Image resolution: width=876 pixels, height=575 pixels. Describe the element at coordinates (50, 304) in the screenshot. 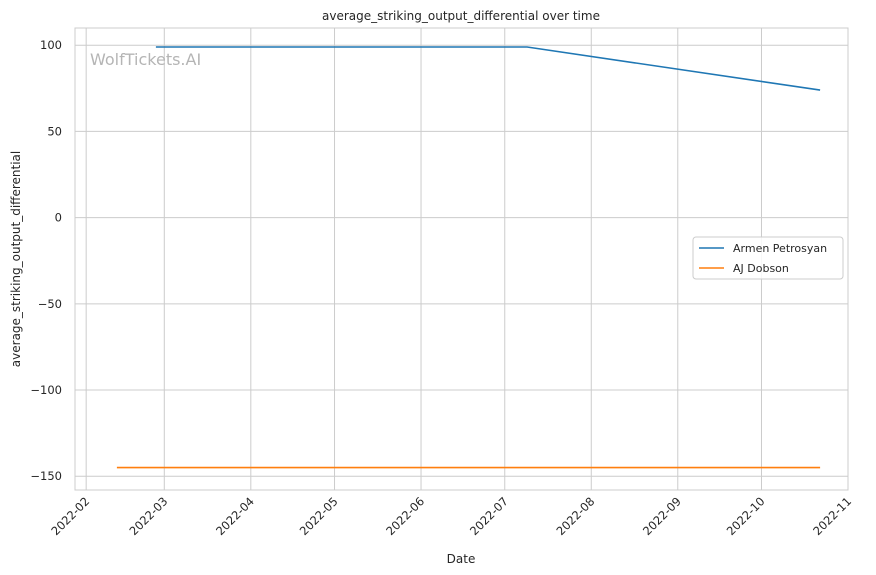

I see `y-tick-label: −50` at that location.